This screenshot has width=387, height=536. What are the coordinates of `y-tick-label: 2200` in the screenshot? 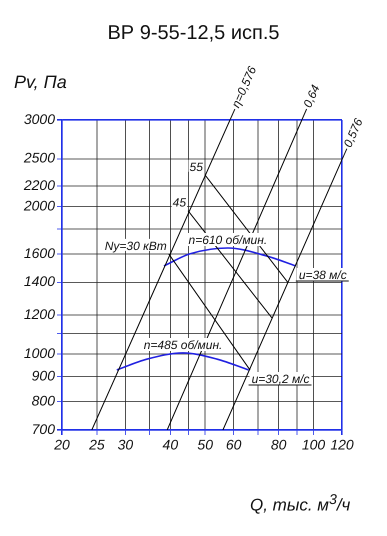 It's located at (39, 184).